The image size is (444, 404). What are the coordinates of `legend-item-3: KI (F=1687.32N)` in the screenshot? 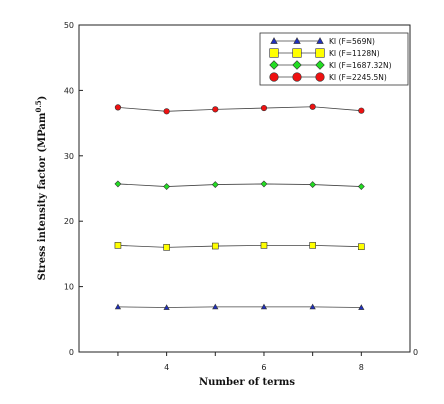 It's located at (330, 65).